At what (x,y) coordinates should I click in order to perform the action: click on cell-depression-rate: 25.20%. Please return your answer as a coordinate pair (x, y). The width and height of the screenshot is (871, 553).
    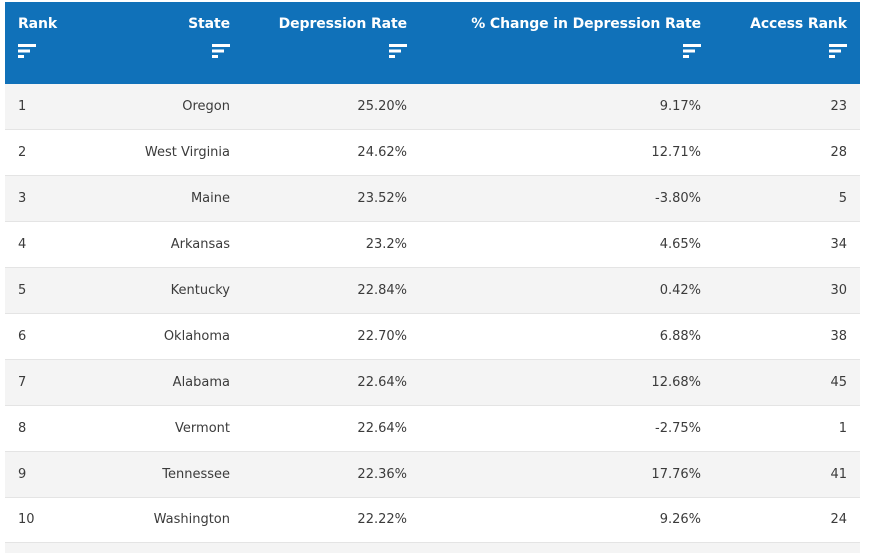
    Looking at the image, I should click on (331, 107).